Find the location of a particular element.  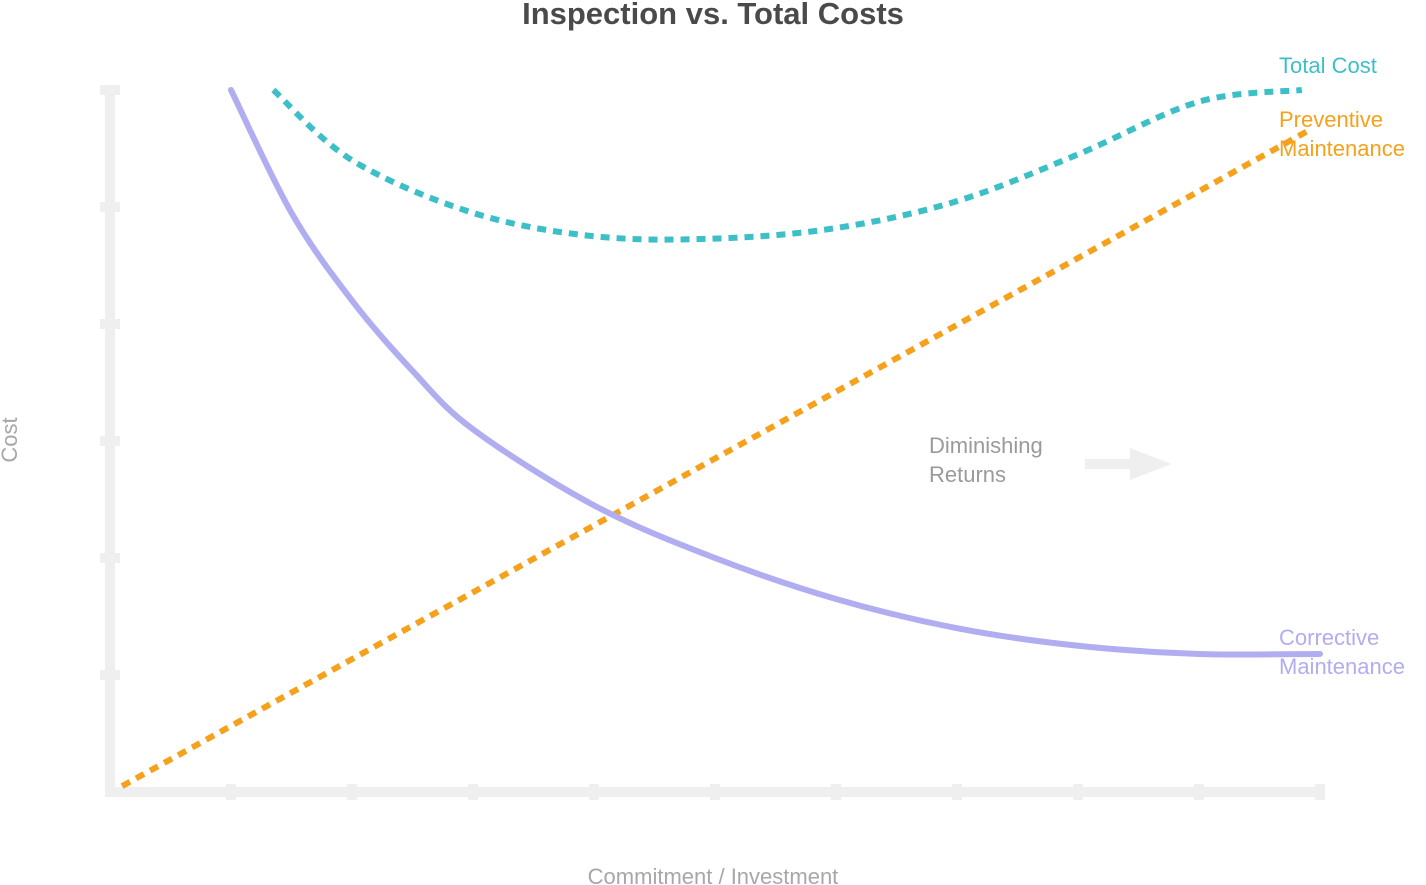

series-label-line: Corrective is located at coordinates (1329, 637).